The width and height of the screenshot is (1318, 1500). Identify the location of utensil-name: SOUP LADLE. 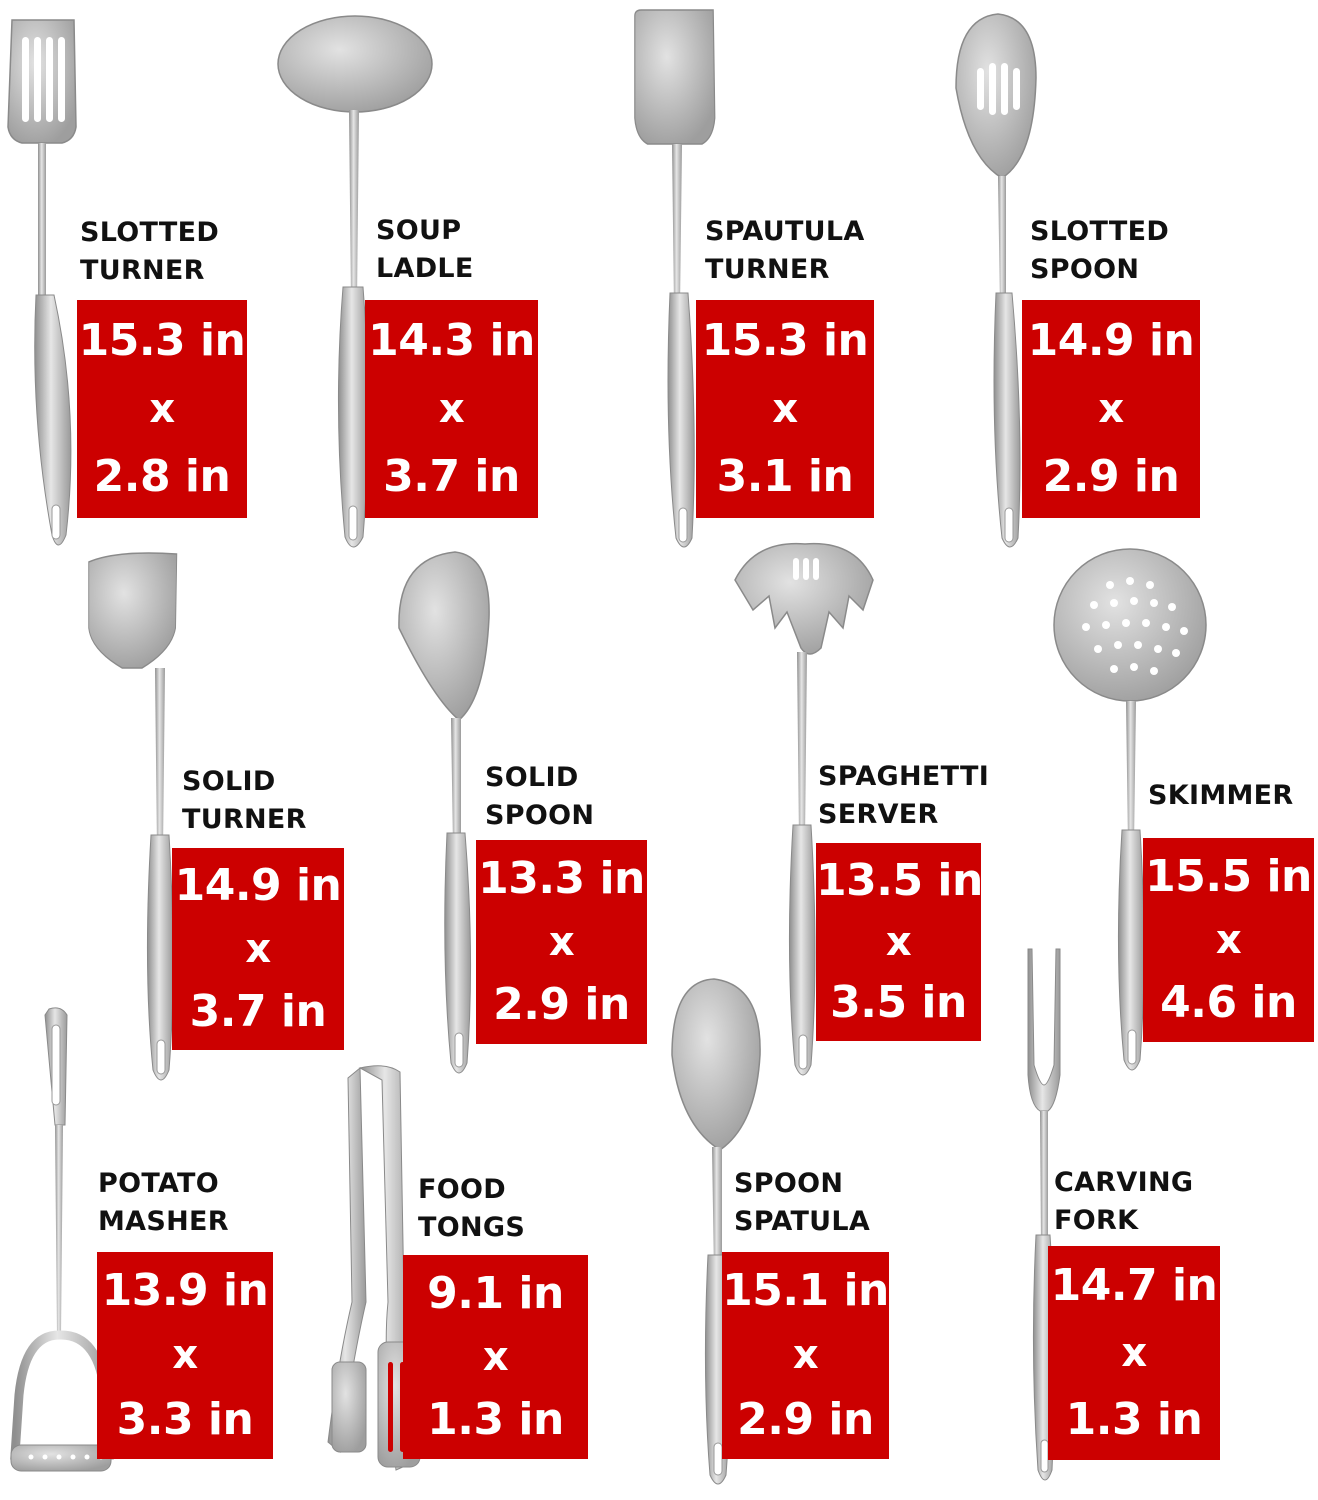
(425, 250).